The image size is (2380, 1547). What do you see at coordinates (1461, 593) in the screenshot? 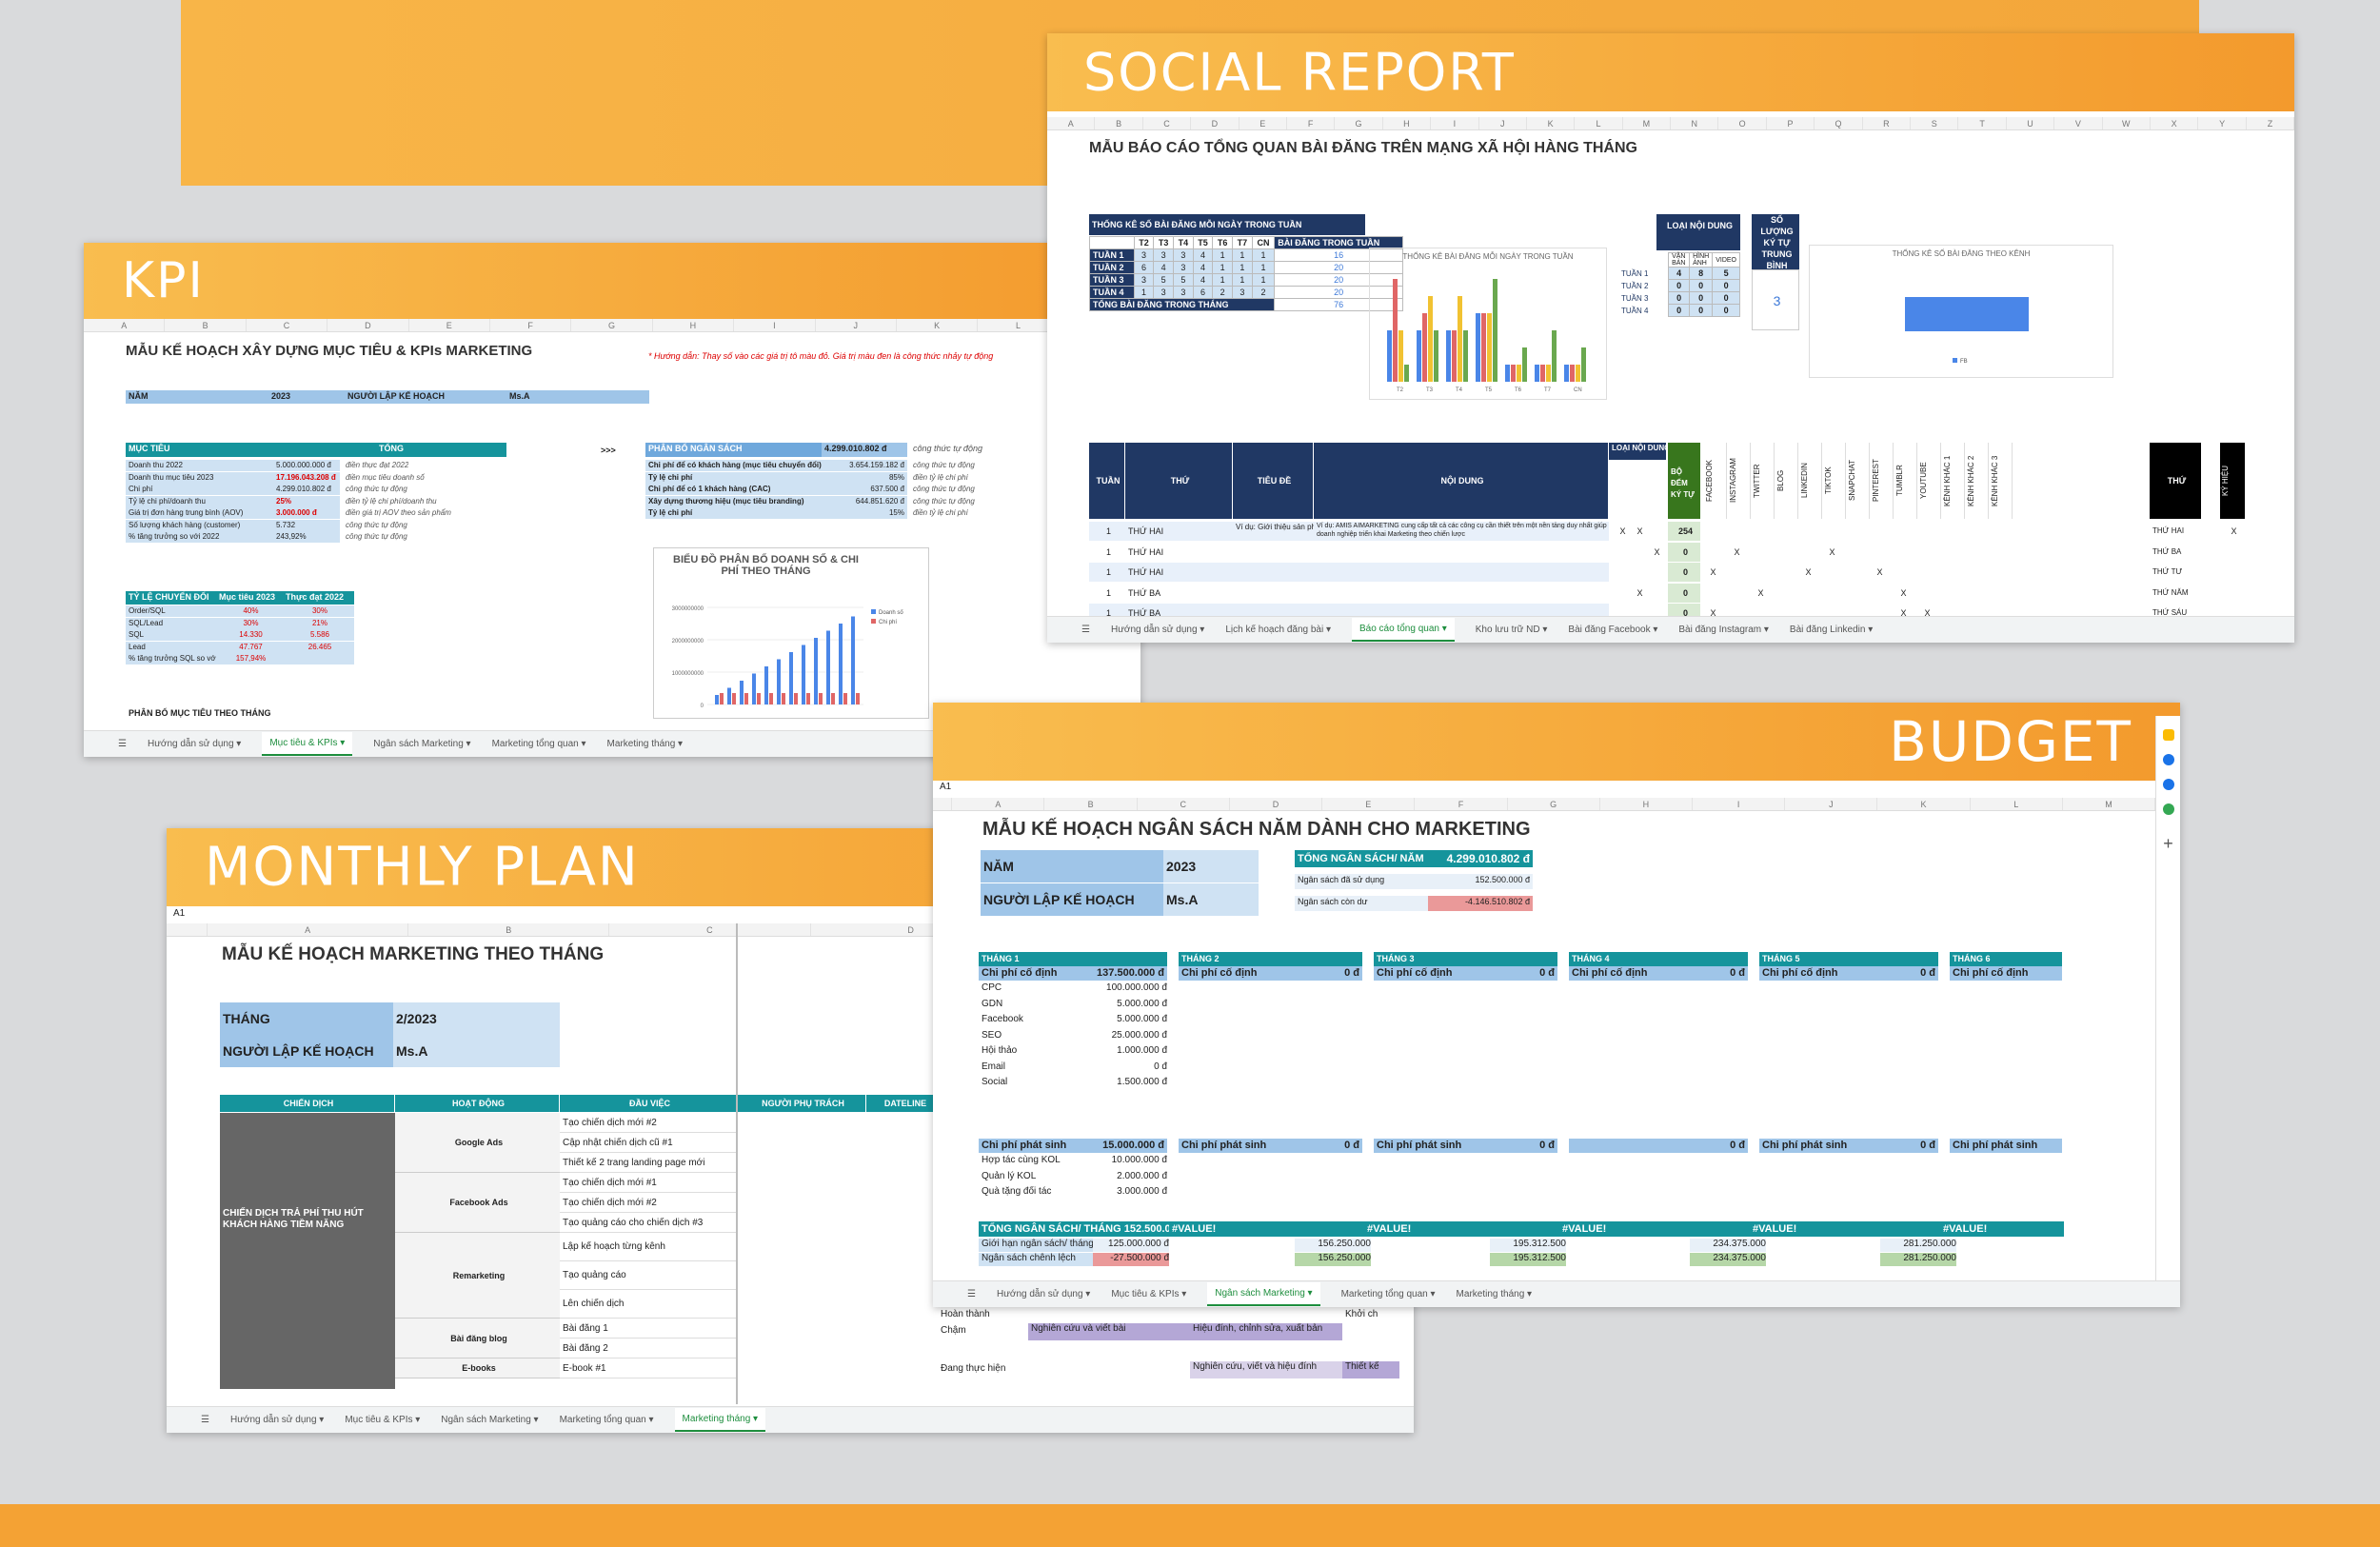
I see `content-cell` at bounding box center [1461, 593].